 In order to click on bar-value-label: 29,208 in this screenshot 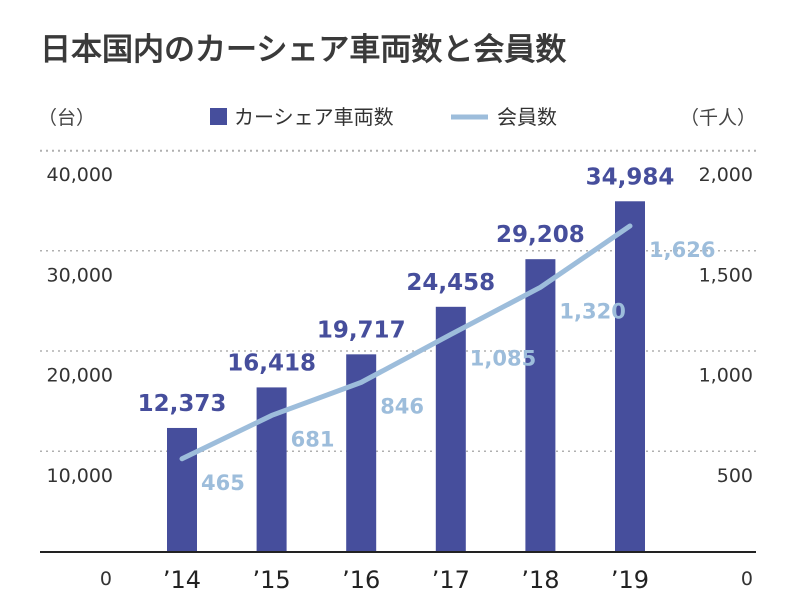, I will do `click(540, 235)`.